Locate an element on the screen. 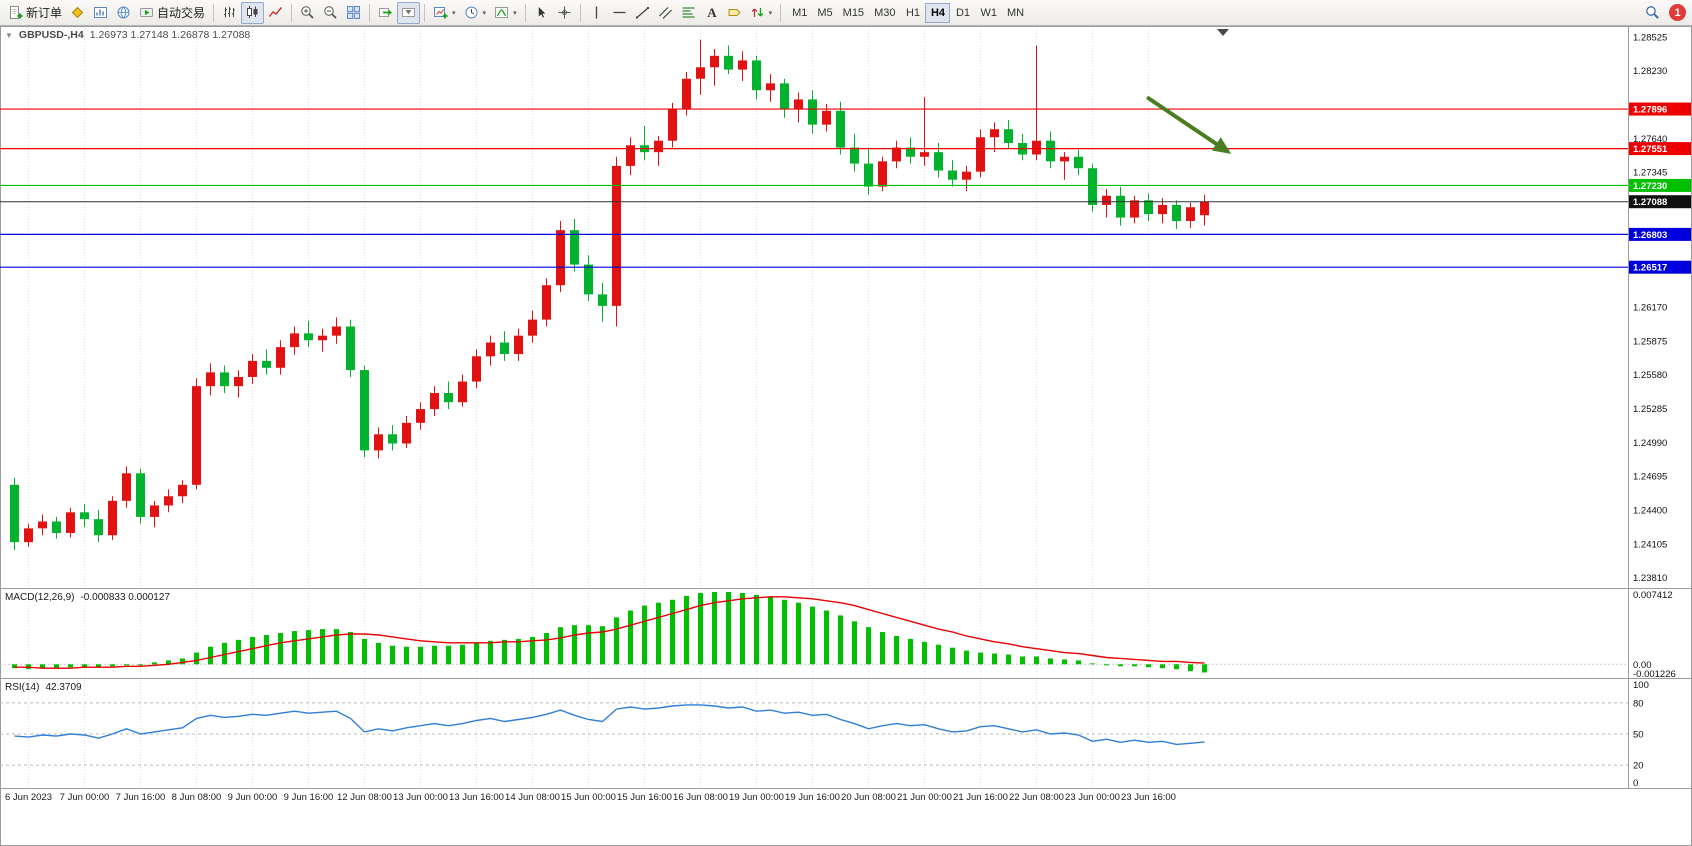 The image size is (1692, 846). svg-text: 1.26803 is located at coordinates (1650, 235).